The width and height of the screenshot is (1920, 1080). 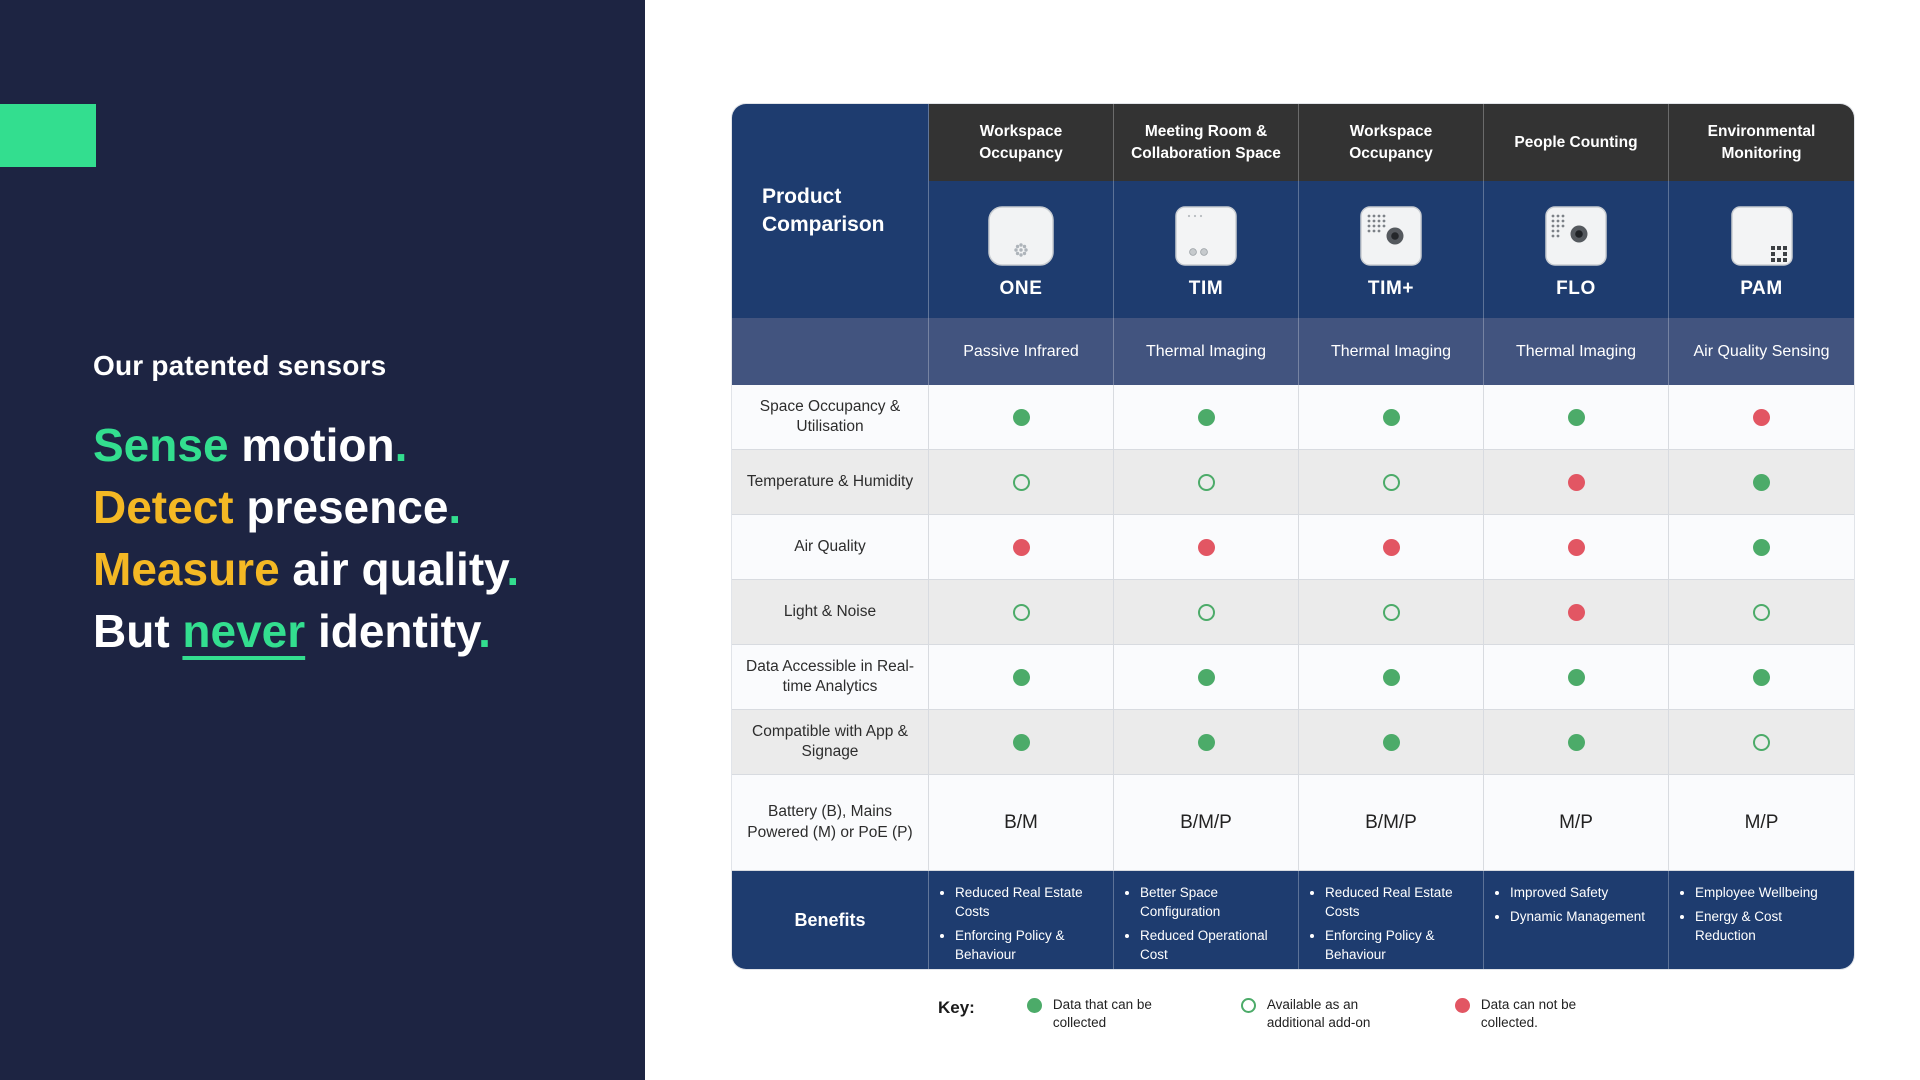 What do you see at coordinates (163, 507) in the screenshot?
I see `headline-word: Detect` at bounding box center [163, 507].